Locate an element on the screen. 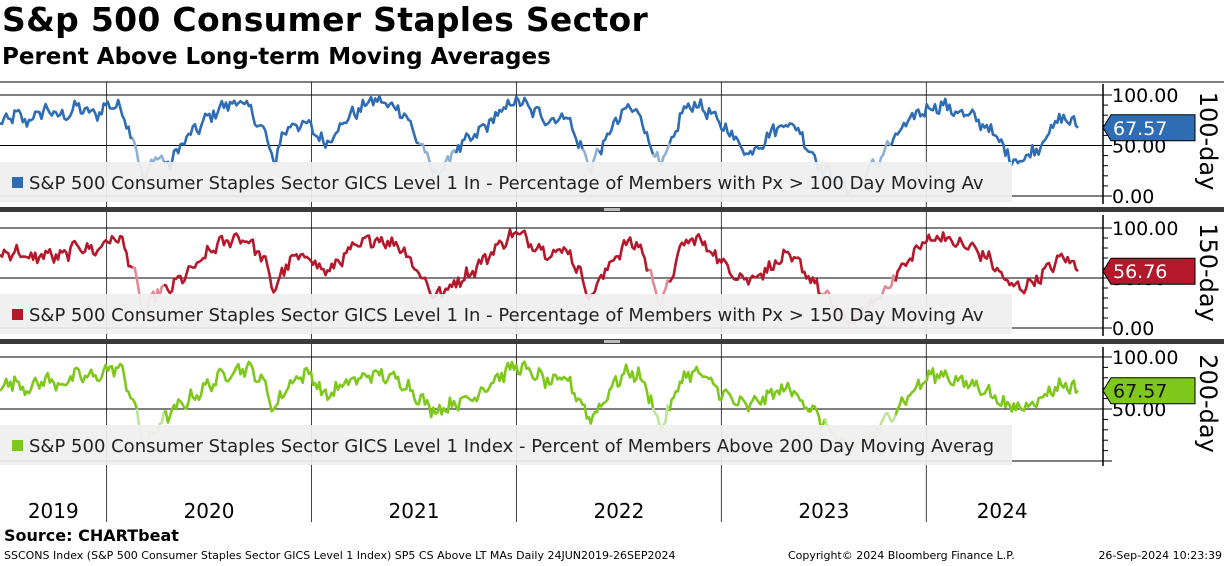 The width and height of the screenshot is (1224, 566). last-value-label-200day: 67.57 is located at coordinates (1140, 392).